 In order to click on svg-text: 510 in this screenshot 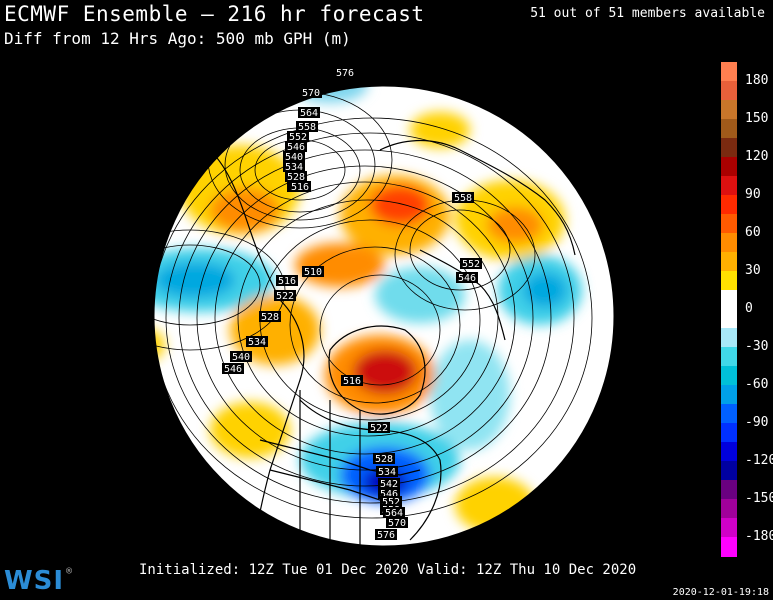, I will do `click(313, 272)`.